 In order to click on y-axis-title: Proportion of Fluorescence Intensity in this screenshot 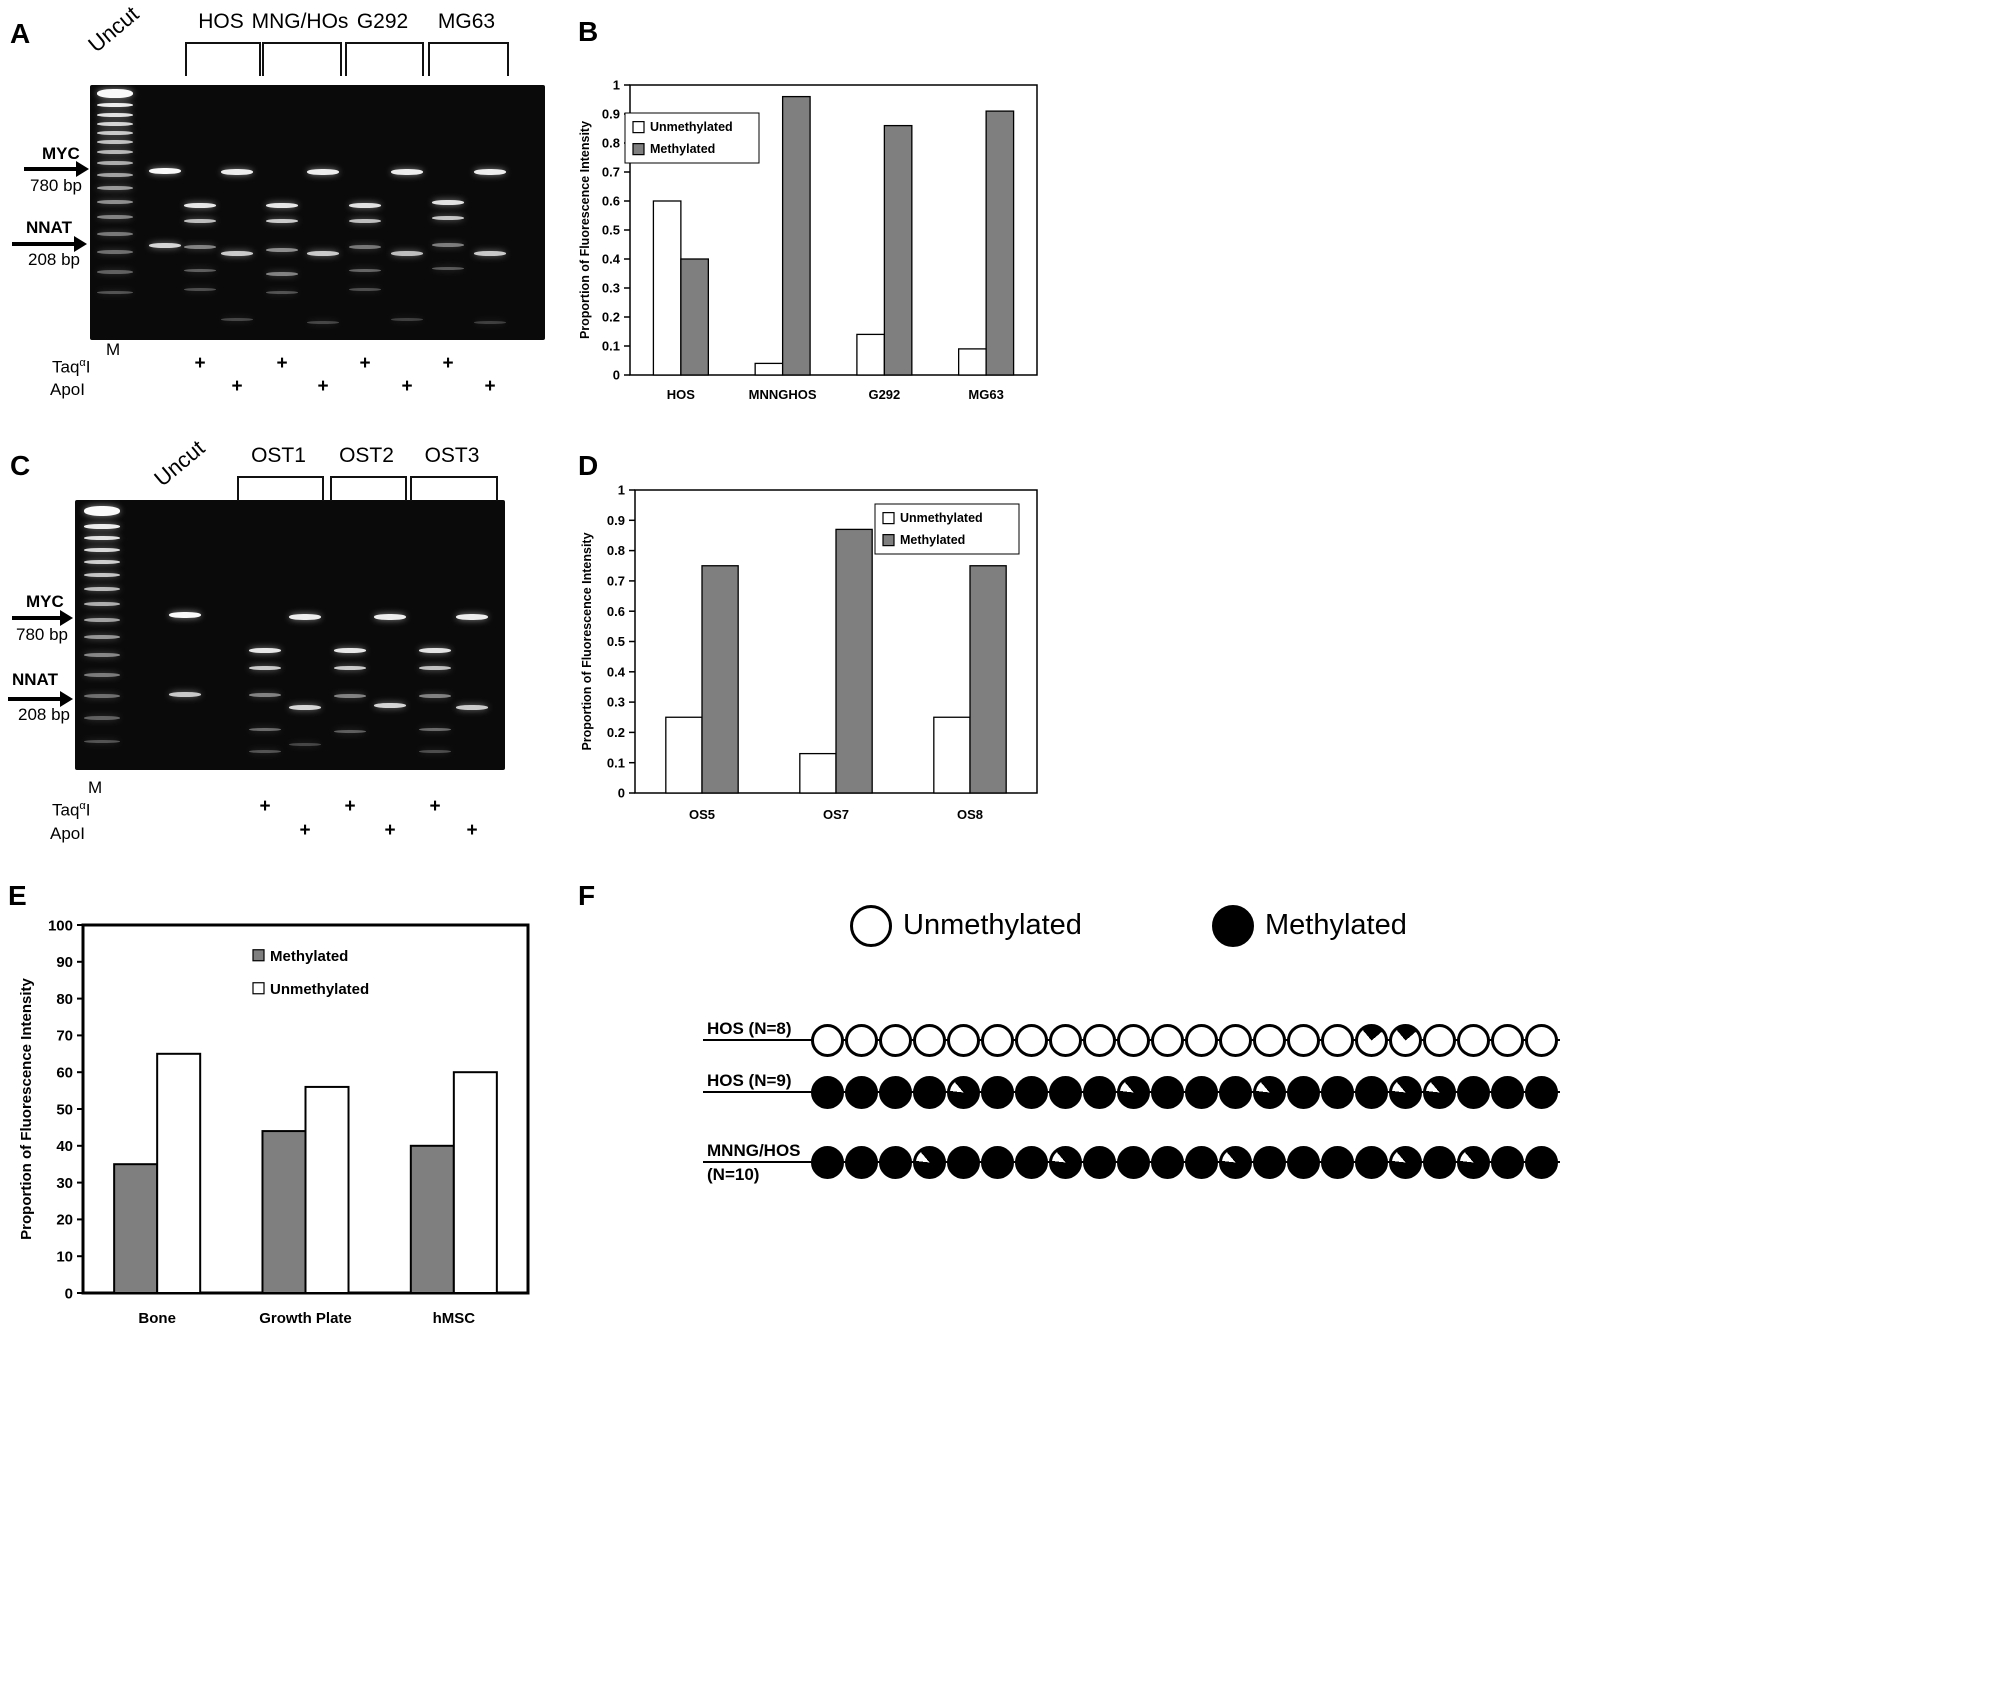, I will do `click(587, 641)`.